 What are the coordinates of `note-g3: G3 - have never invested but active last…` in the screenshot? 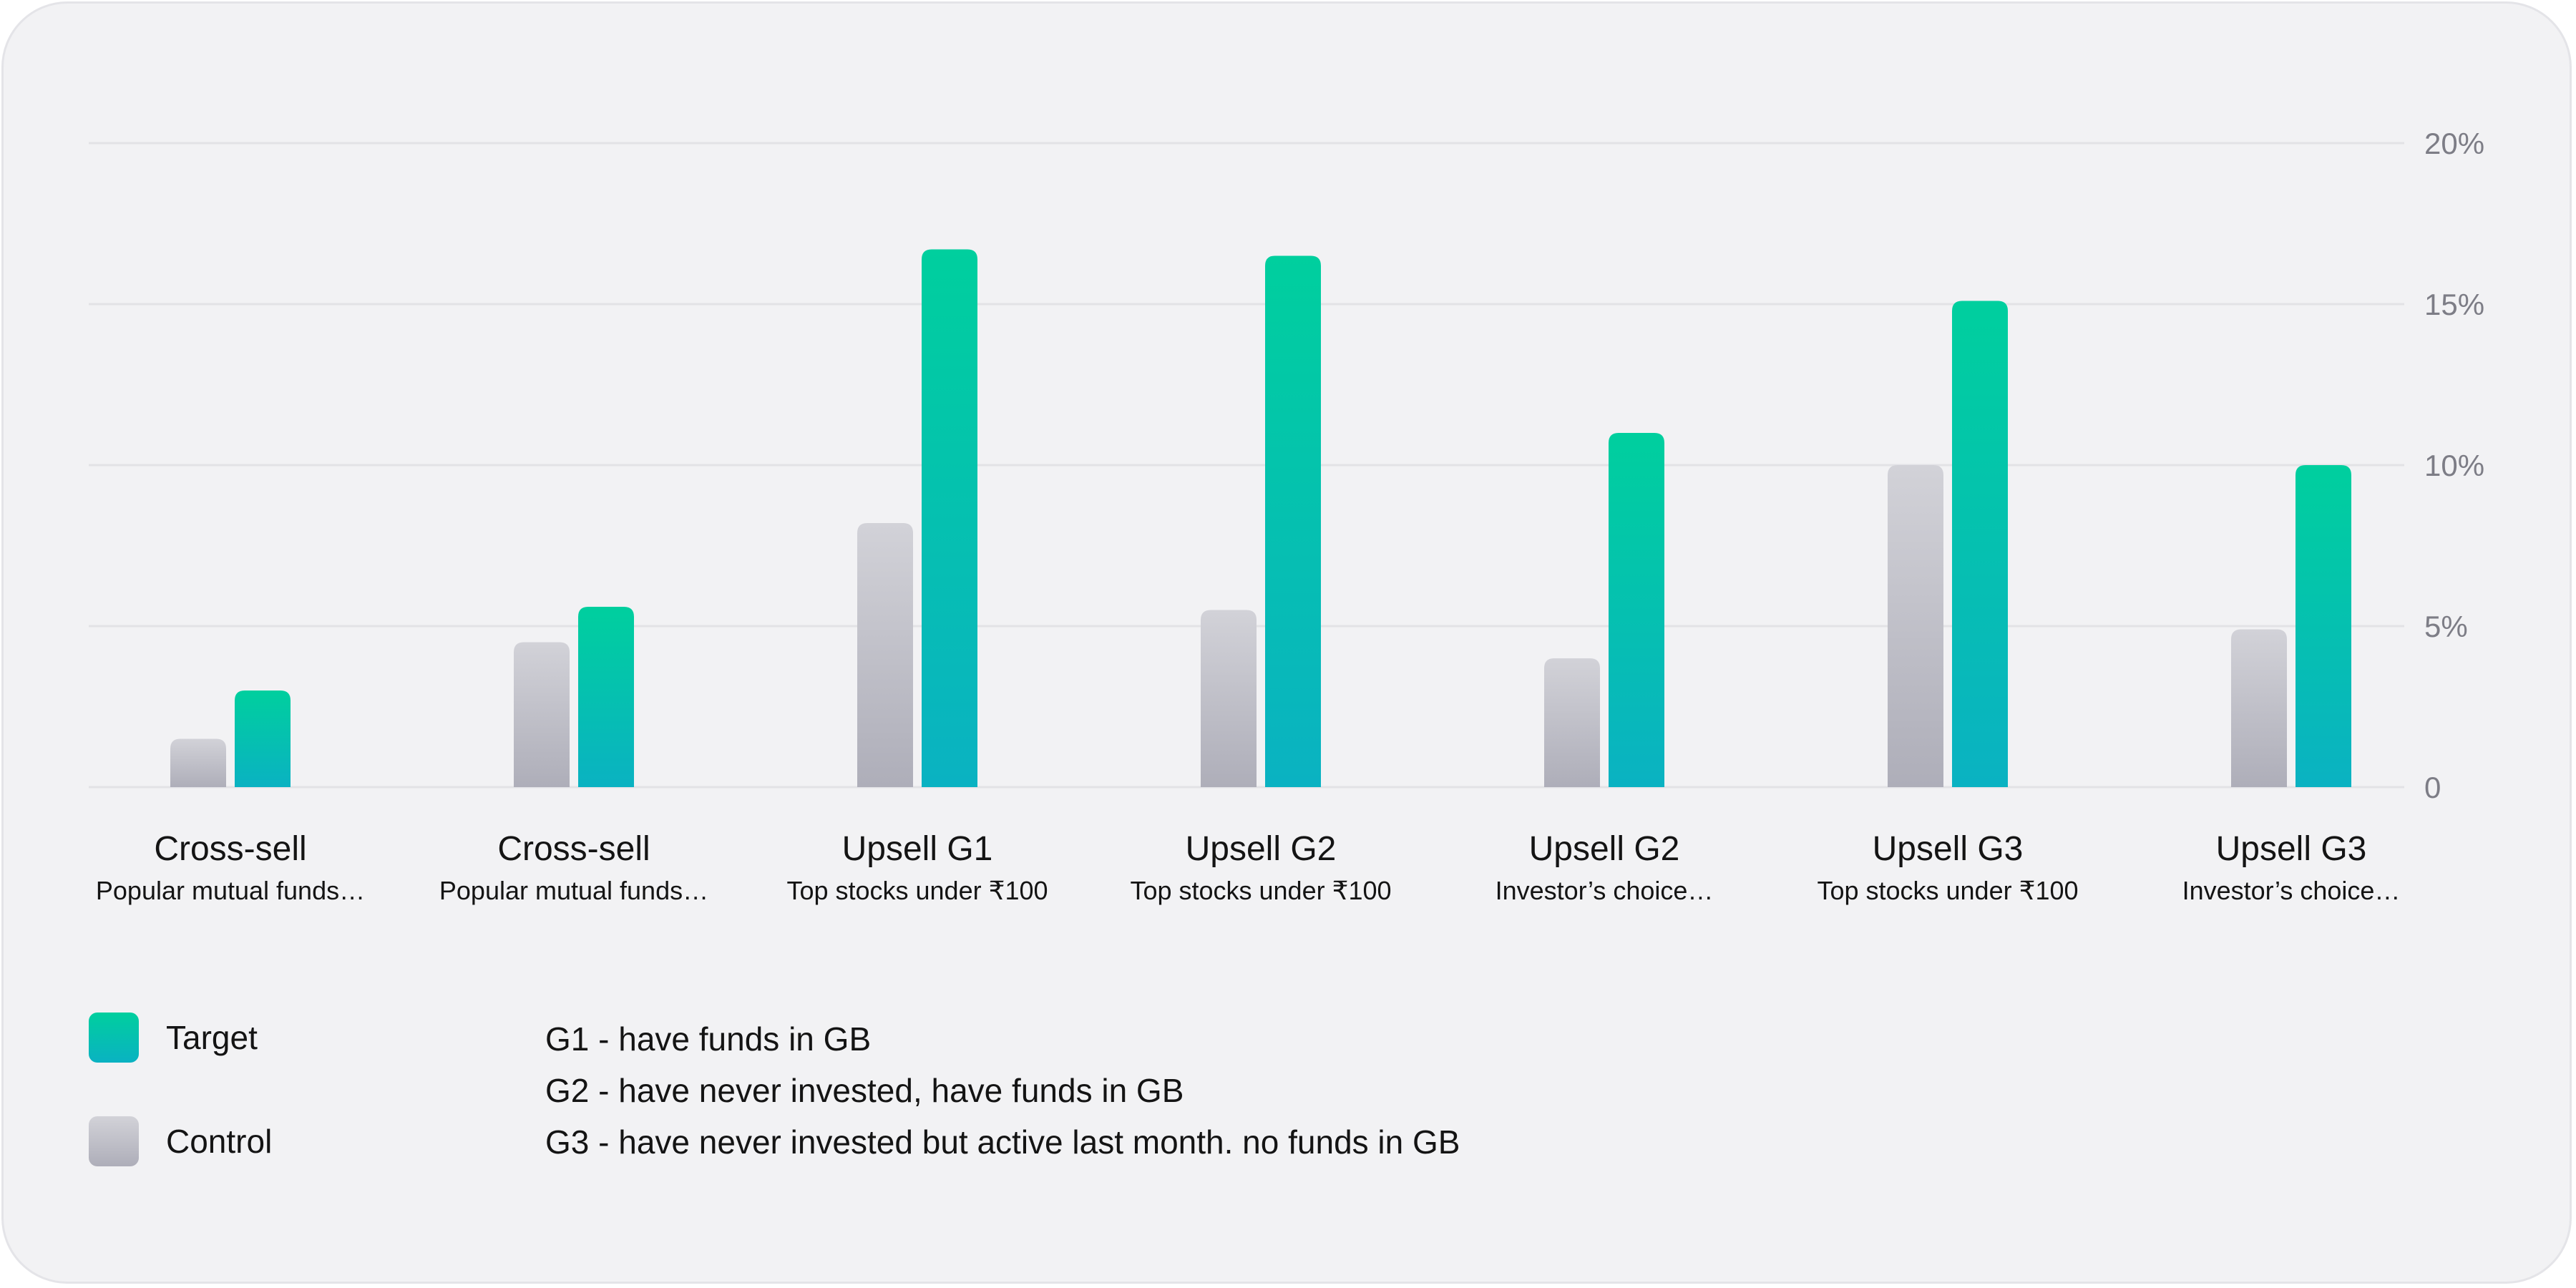 It's located at (1002, 1142).